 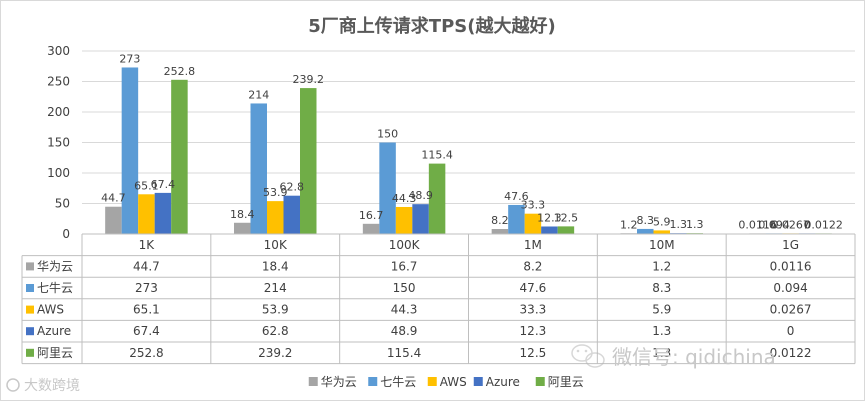 What do you see at coordinates (58, 112) in the screenshot?
I see `y-tick-label: 200` at bounding box center [58, 112].